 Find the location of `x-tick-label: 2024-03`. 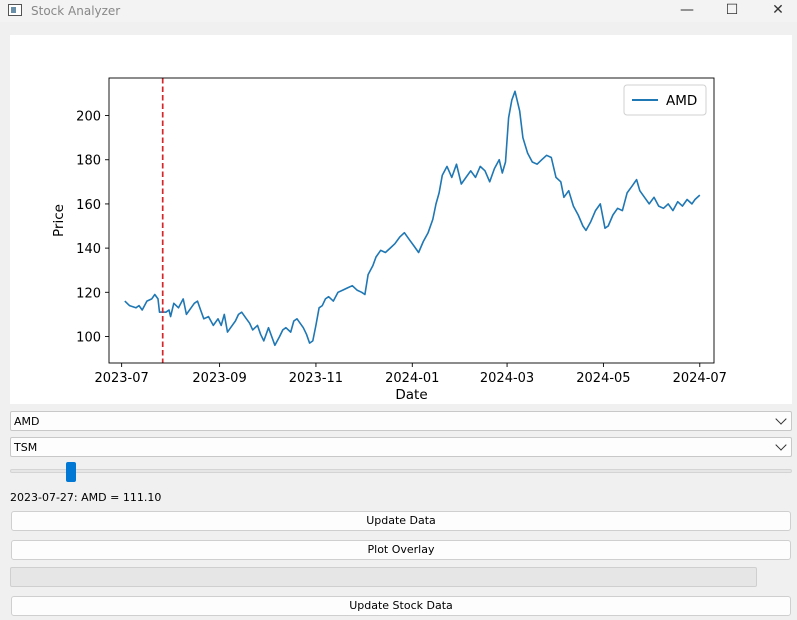

x-tick-label: 2024-03 is located at coordinates (507, 378).